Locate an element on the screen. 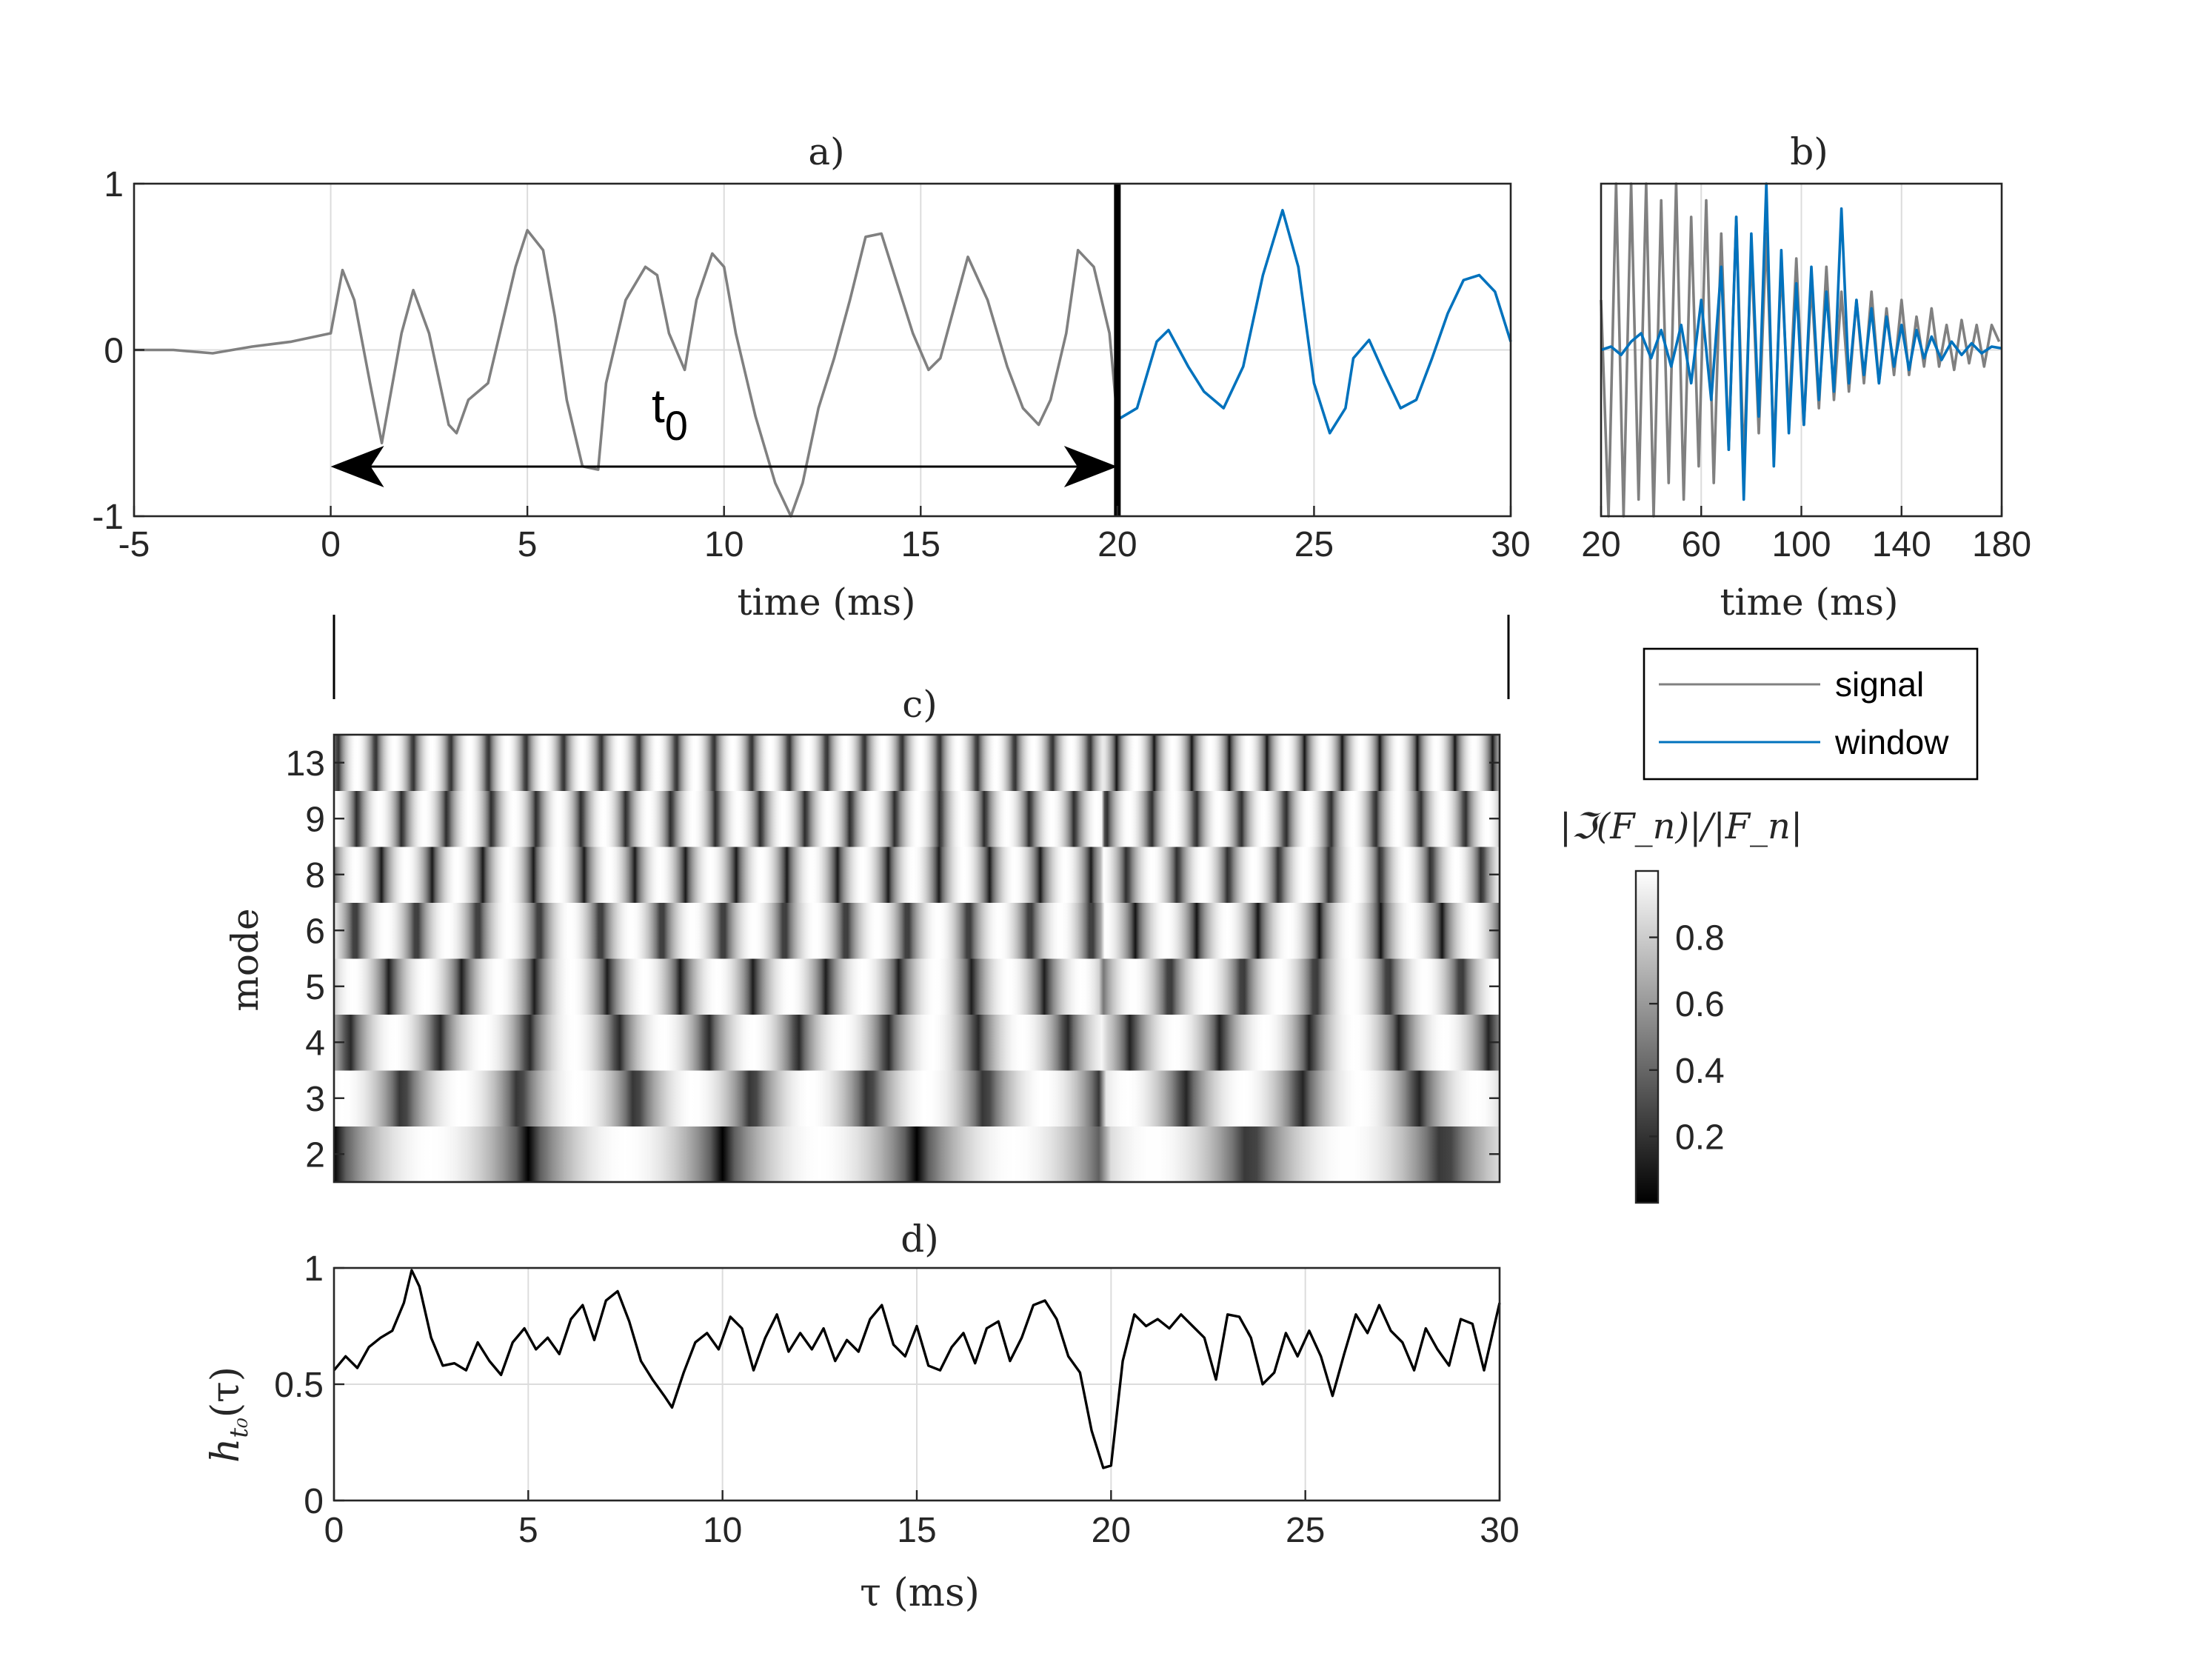 This screenshot has width=2212, height=1659. panel-a-xtick-label: 10 is located at coordinates (724, 544).